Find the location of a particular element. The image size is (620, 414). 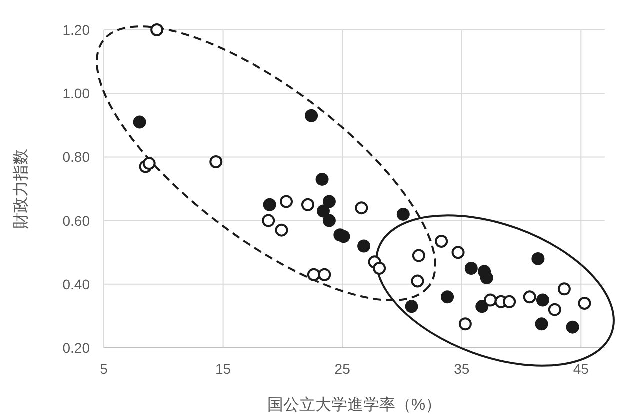

y-tick-label: 1.20 is located at coordinates (76, 30).